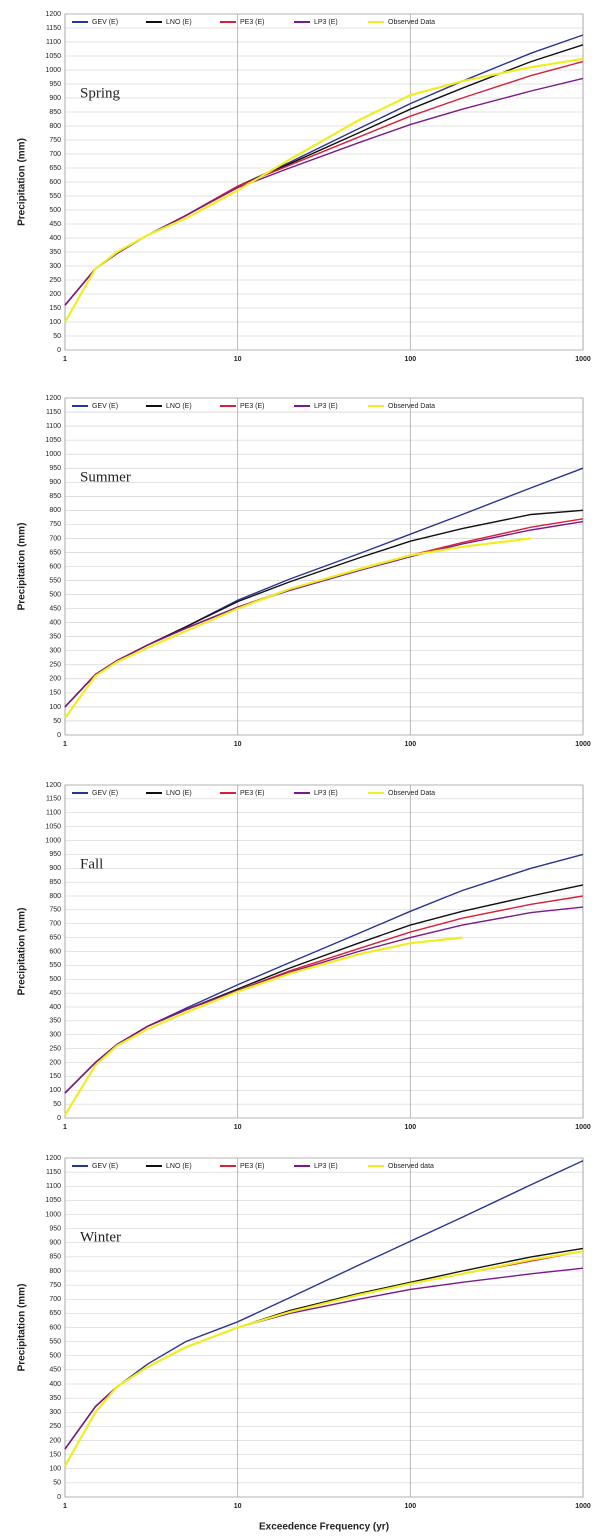 Image resolution: width=600 pixels, height=1540 pixels. Describe the element at coordinates (105, 477) in the screenshot. I see `season-label: Summer` at that location.